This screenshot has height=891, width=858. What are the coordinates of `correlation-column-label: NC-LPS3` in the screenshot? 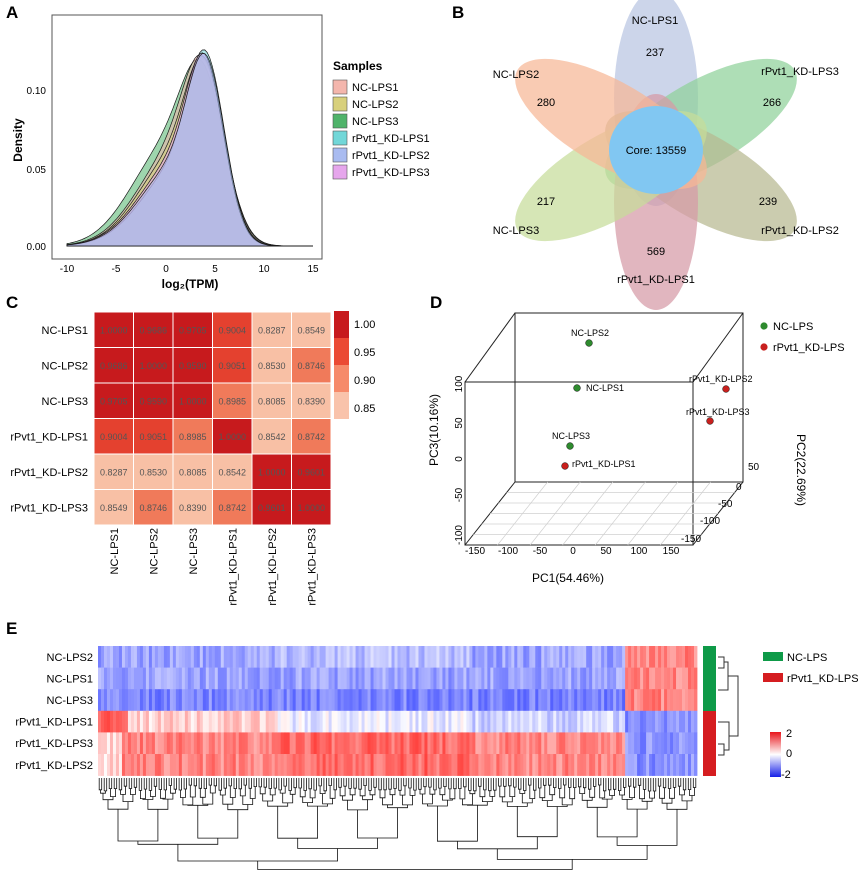 It's located at (194, 551).